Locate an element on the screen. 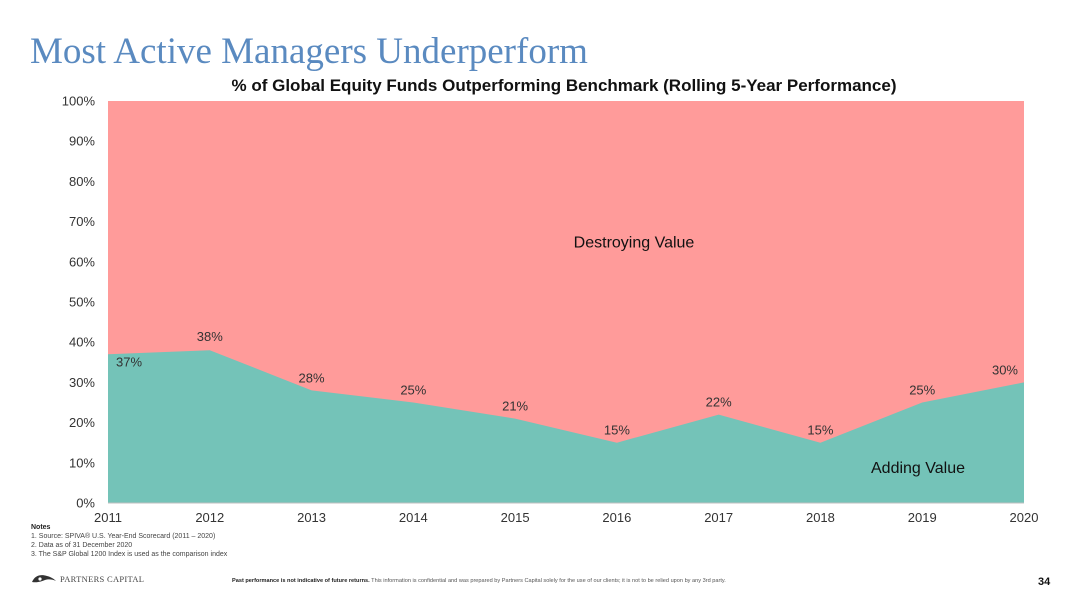 This screenshot has height=608, width=1080. x-tick-label: 2017 is located at coordinates (718, 517).